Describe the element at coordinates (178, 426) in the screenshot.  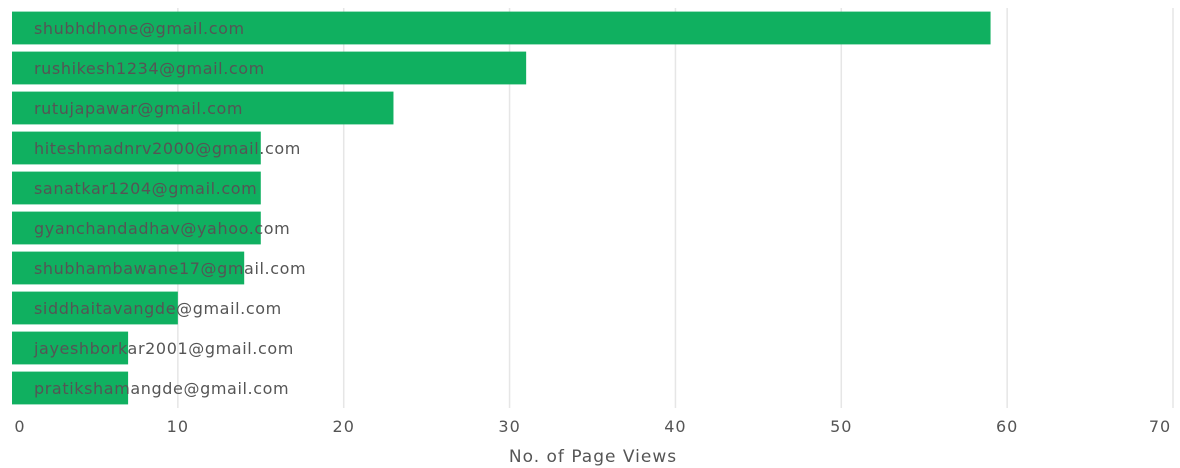
I see `x-tick-label: 10` at that location.